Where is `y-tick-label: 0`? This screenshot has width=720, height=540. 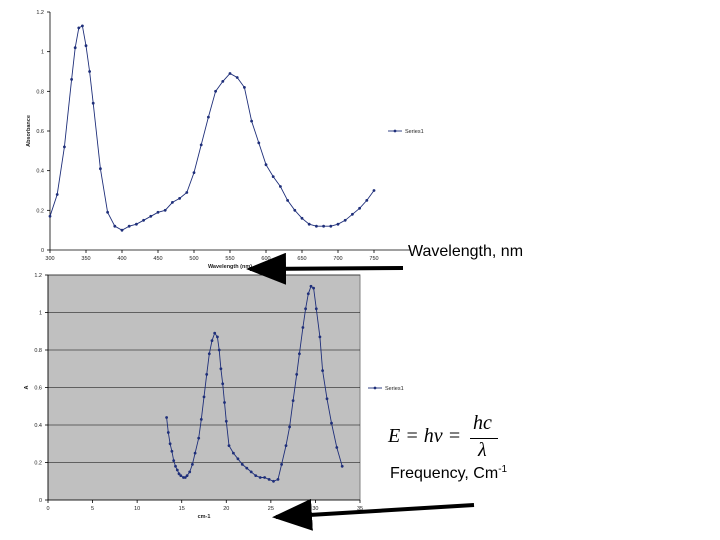 y-tick-label: 0 is located at coordinates (40, 501).